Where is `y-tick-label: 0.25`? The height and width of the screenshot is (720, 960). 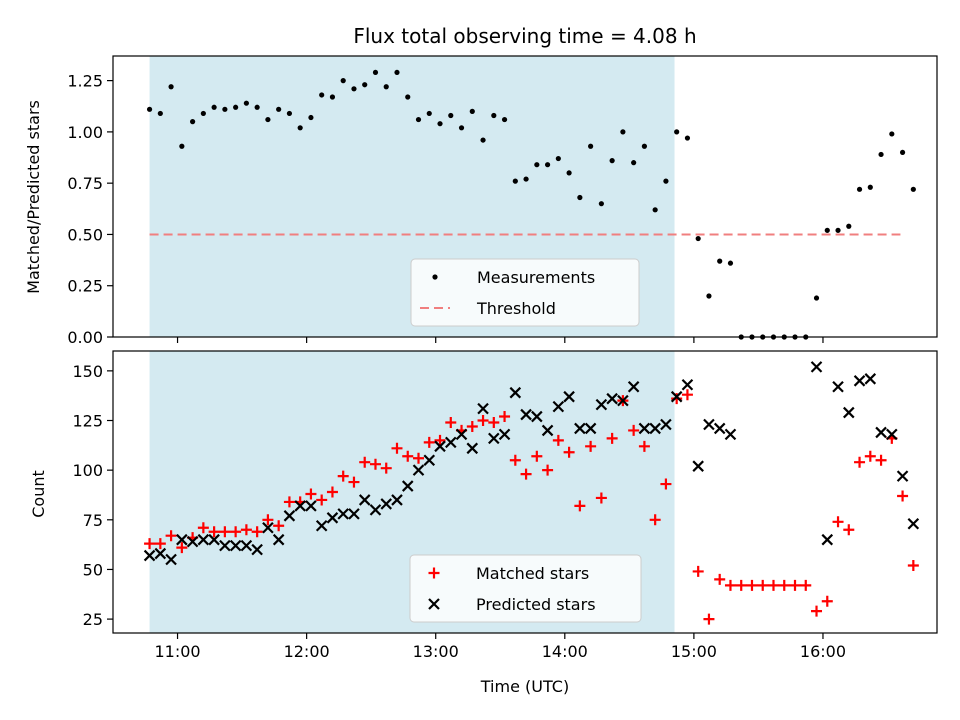 y-tick-label: 0.25 is located at coordinates (85, 286).